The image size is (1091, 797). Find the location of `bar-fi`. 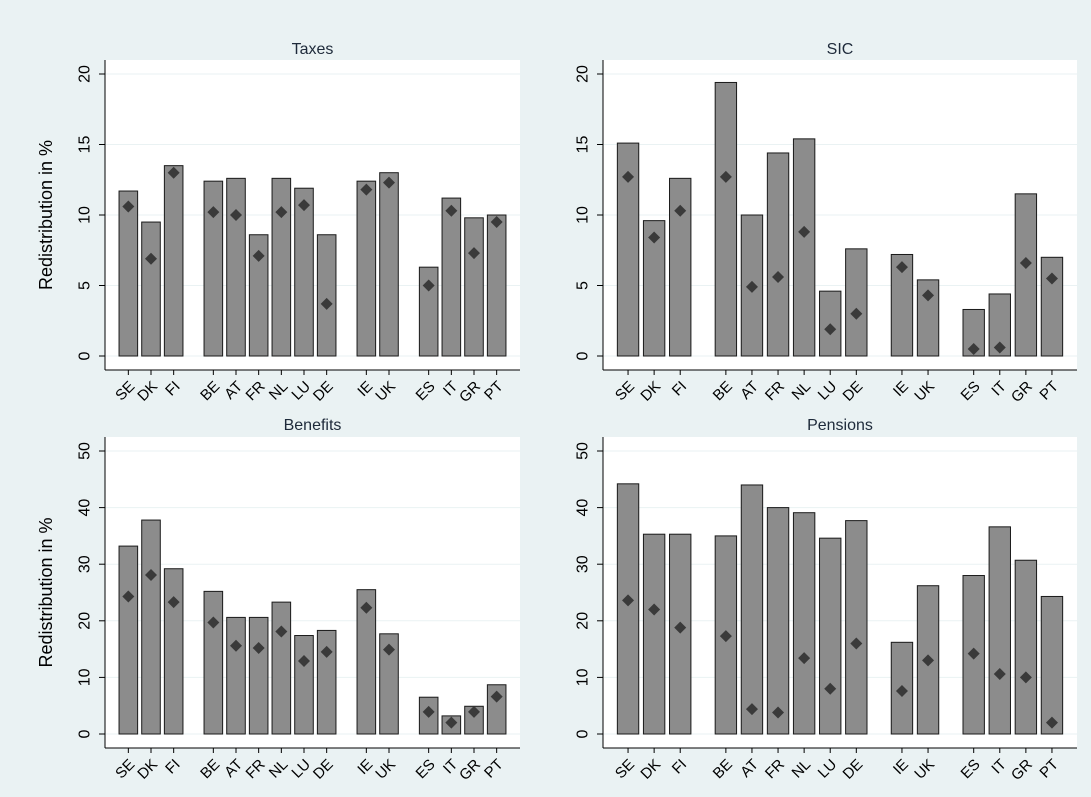

bar-fi is located at coordinates (680, 634).